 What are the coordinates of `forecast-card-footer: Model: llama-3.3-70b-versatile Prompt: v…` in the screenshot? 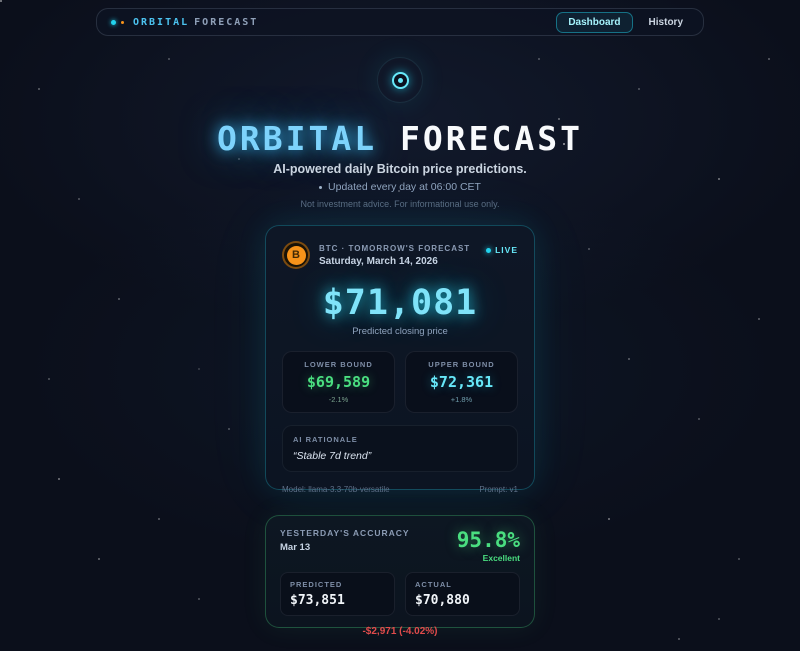 It's located at (400, 489).